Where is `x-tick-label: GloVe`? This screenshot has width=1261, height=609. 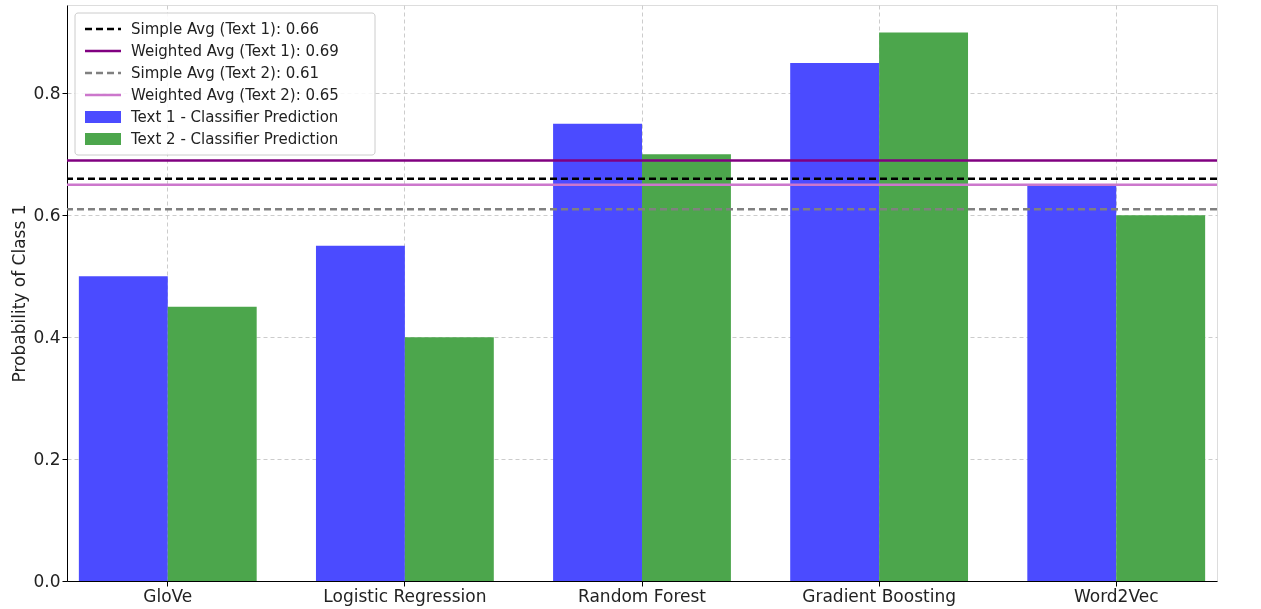
x-tick-label: GloVe is located at coordinates (168, 595).